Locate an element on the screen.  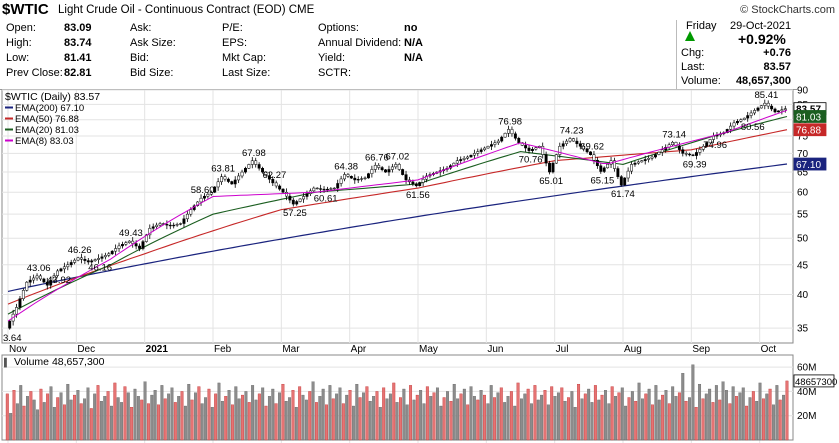
price-annotation: 3.64 is located at coordinates (12, 338).